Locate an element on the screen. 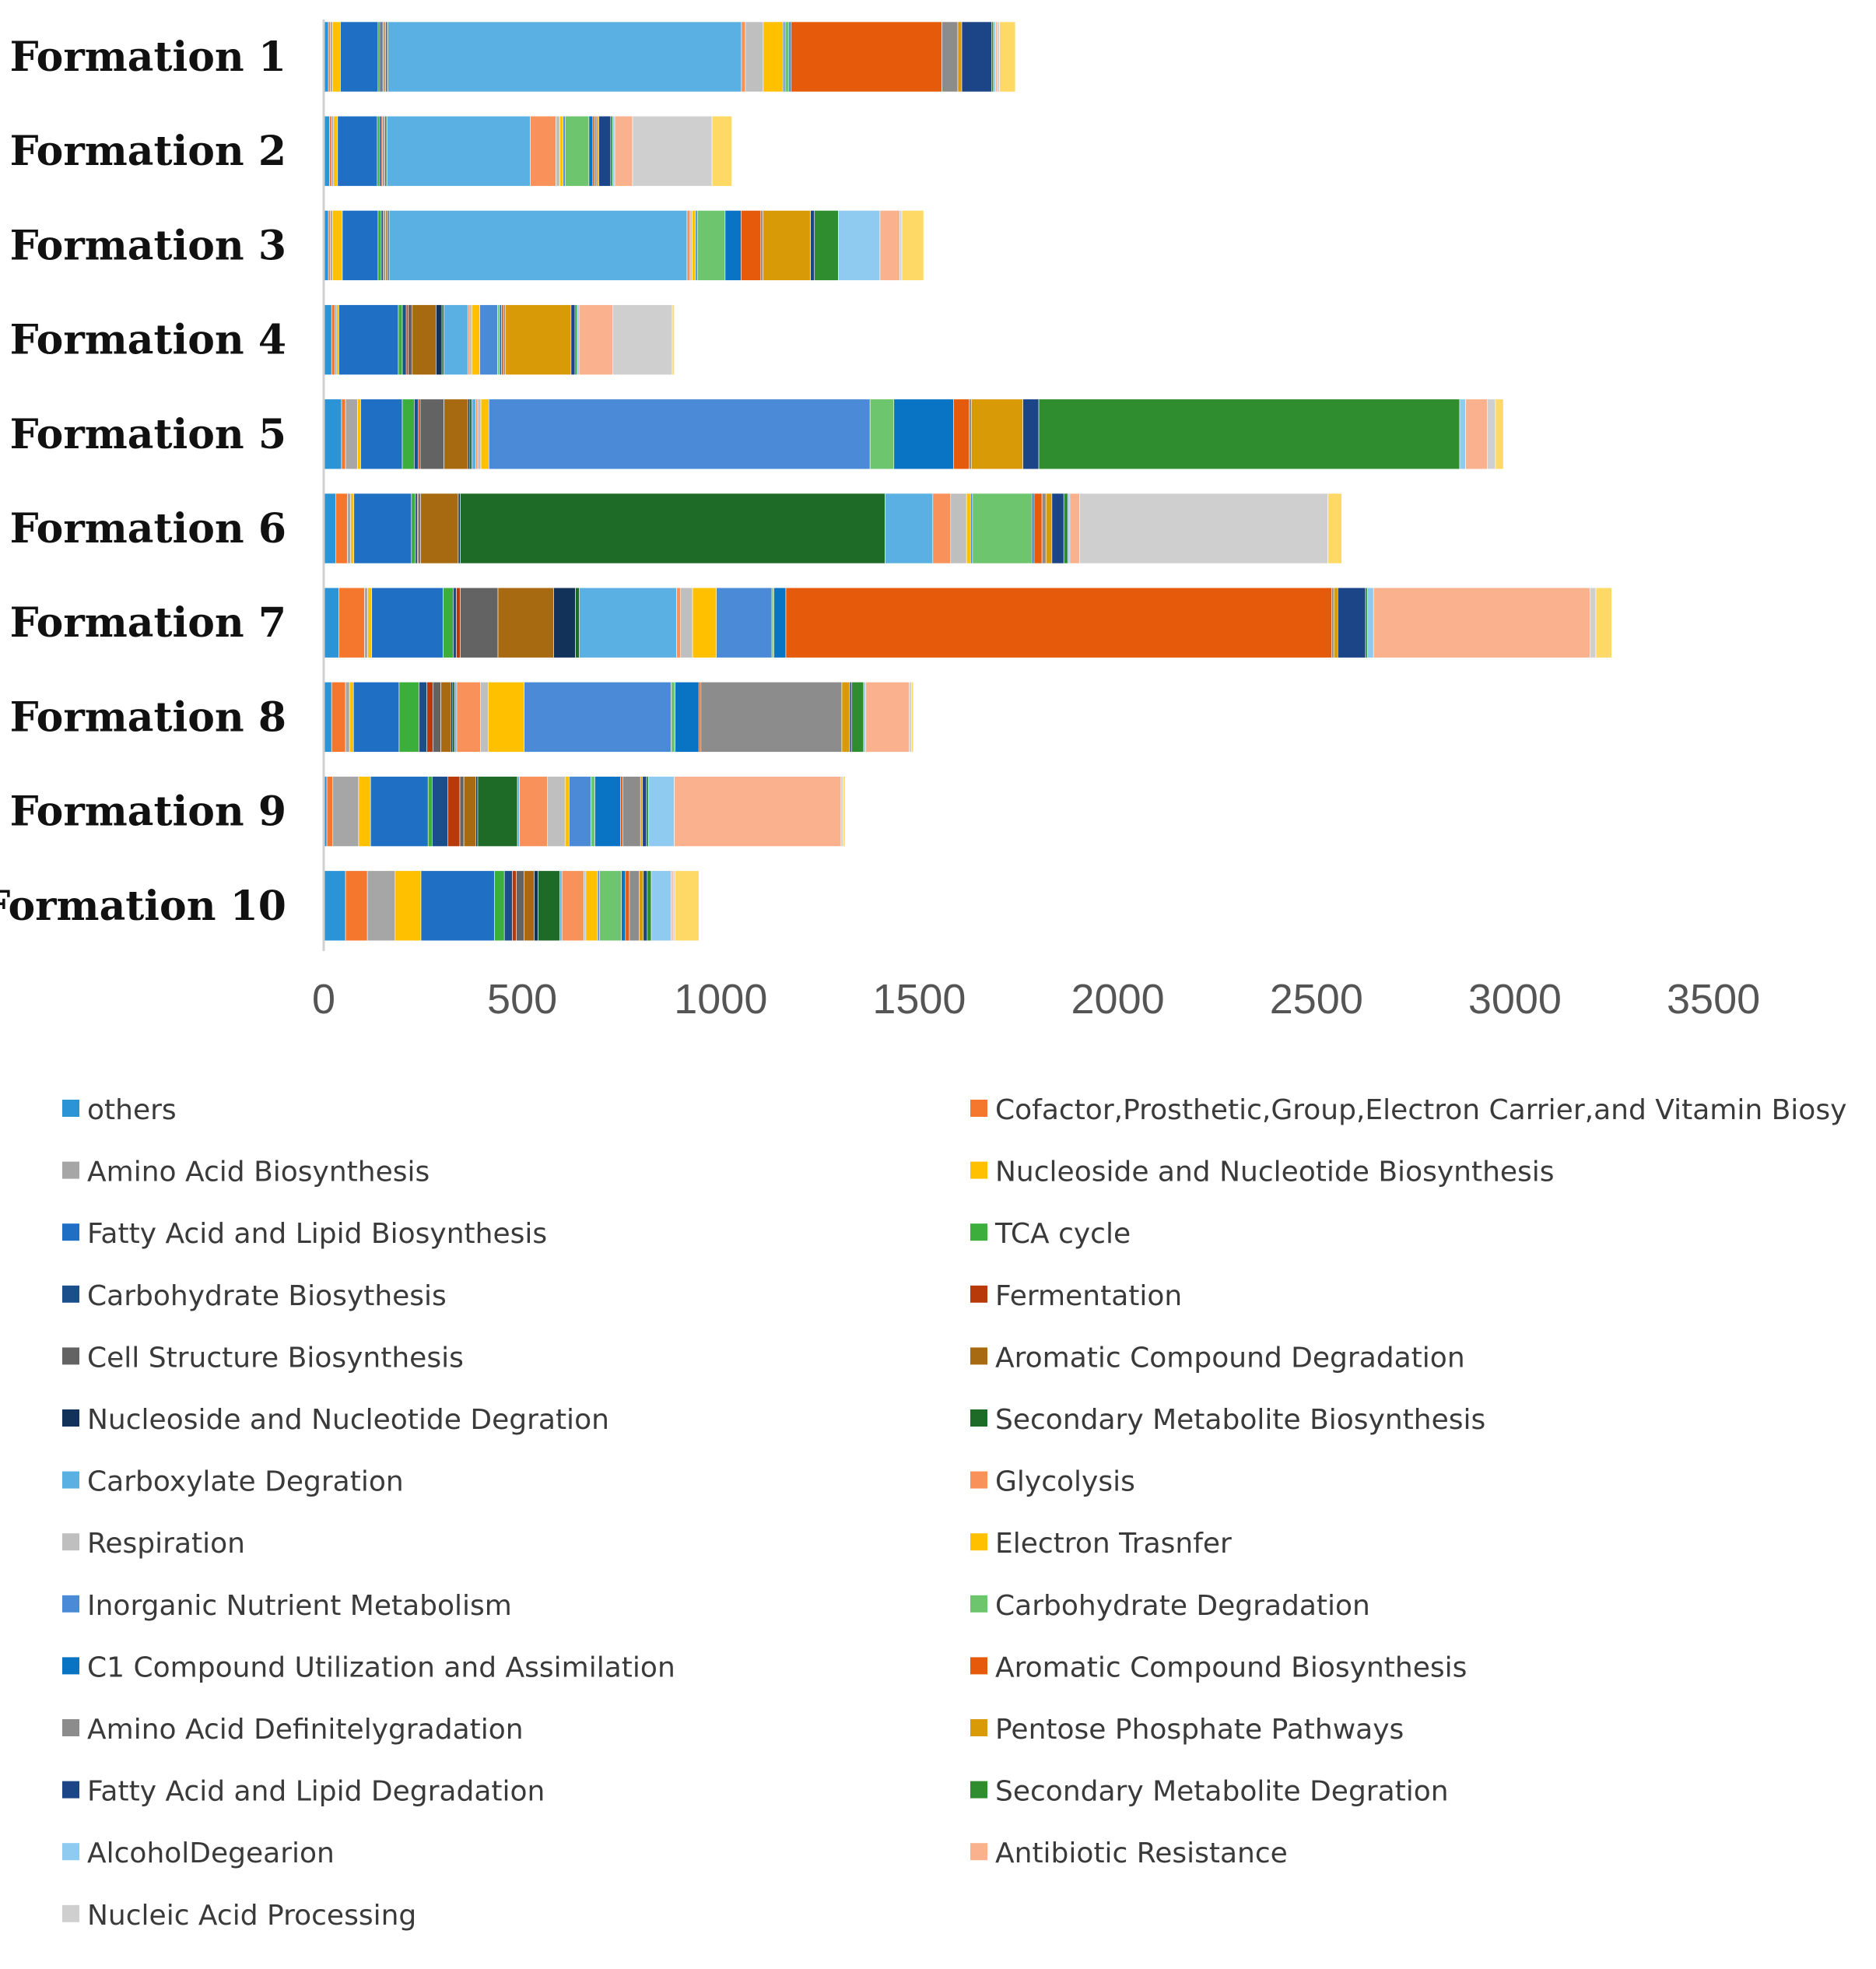 Image resolution: width=1876 pixels, height=1969 pixels. bar-segment-f4-s18 is located at coordinates (499, 339).